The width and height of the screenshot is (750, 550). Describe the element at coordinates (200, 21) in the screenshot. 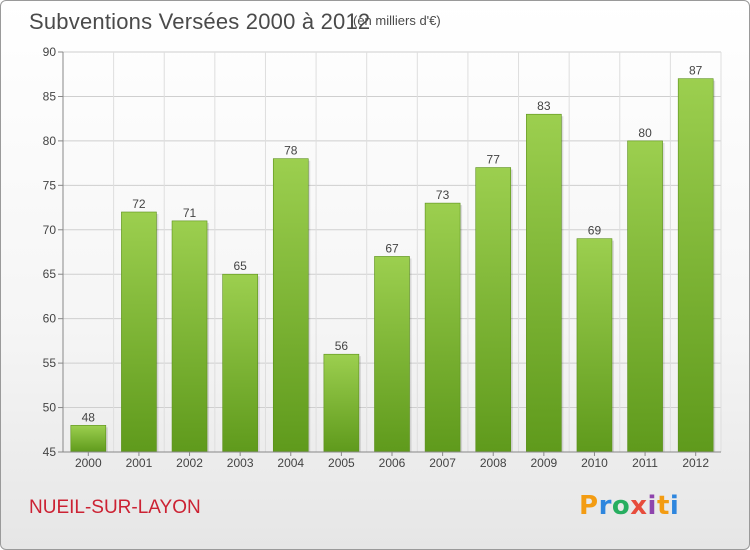

I see `chart-title: Subventions Versées 2000 à 2012` at that location.